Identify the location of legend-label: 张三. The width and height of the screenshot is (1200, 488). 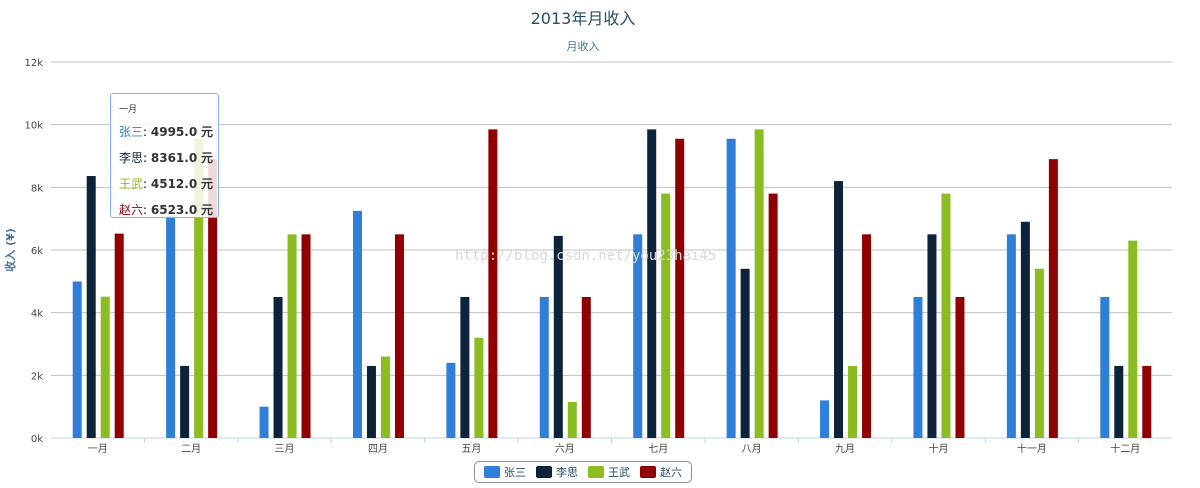
(515, 472).